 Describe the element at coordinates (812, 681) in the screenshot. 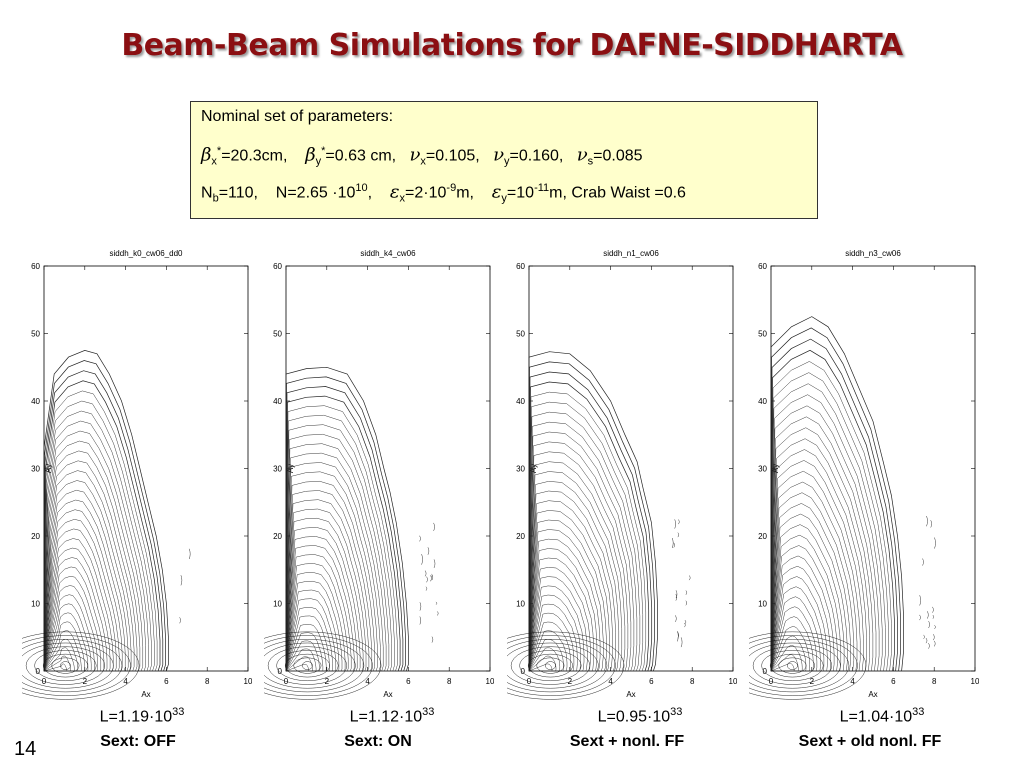

I see `x-tick-label: 2` at that location.